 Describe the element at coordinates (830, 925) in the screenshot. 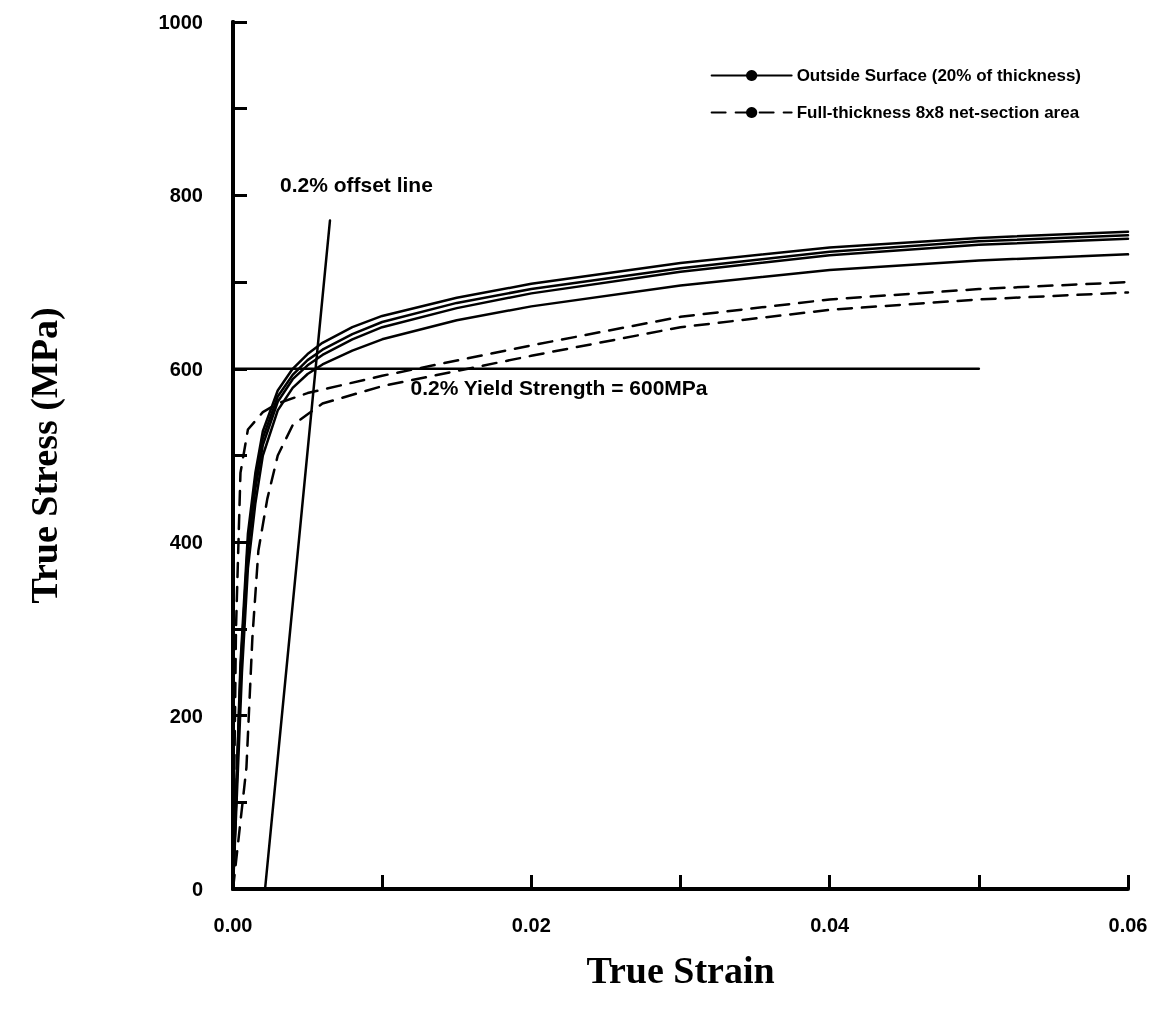

I see `x-tick-label: 0.04` at that location.